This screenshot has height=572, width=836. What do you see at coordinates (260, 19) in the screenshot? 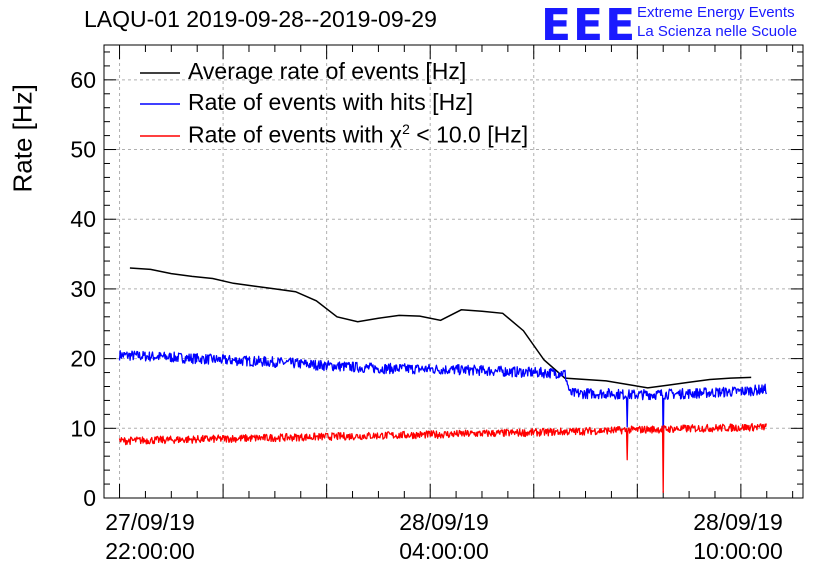
I see `chart-title: LAQU-01 2019-09-28--2019-09-29` at bounding box center [260, 19].